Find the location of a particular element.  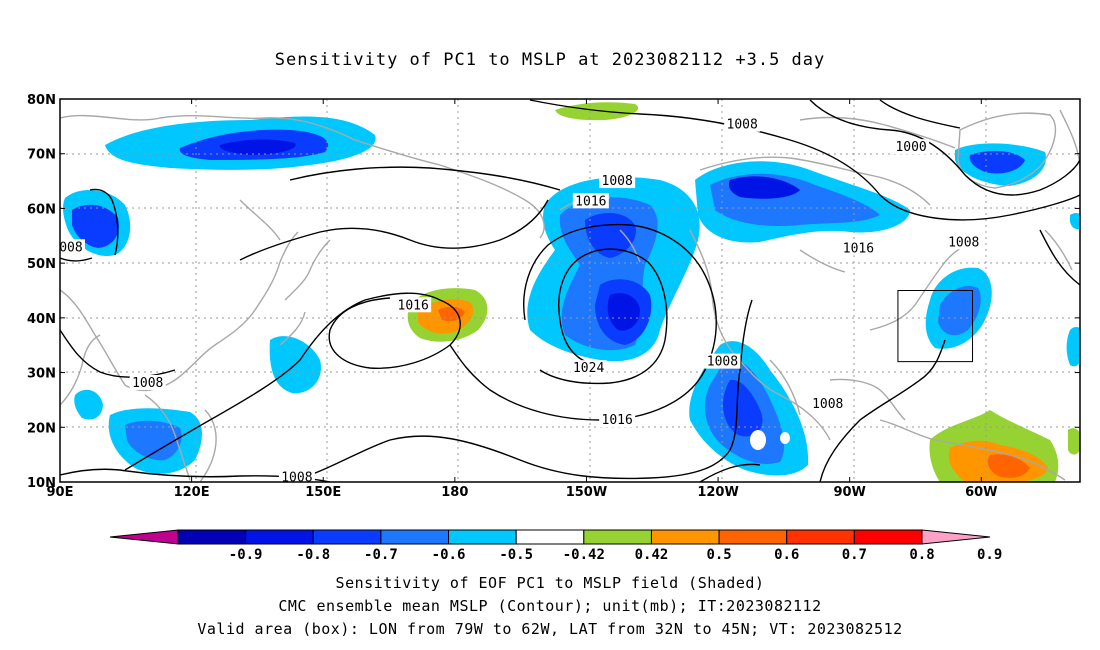

lon-label: 90E is located at coordinates (60, 492).